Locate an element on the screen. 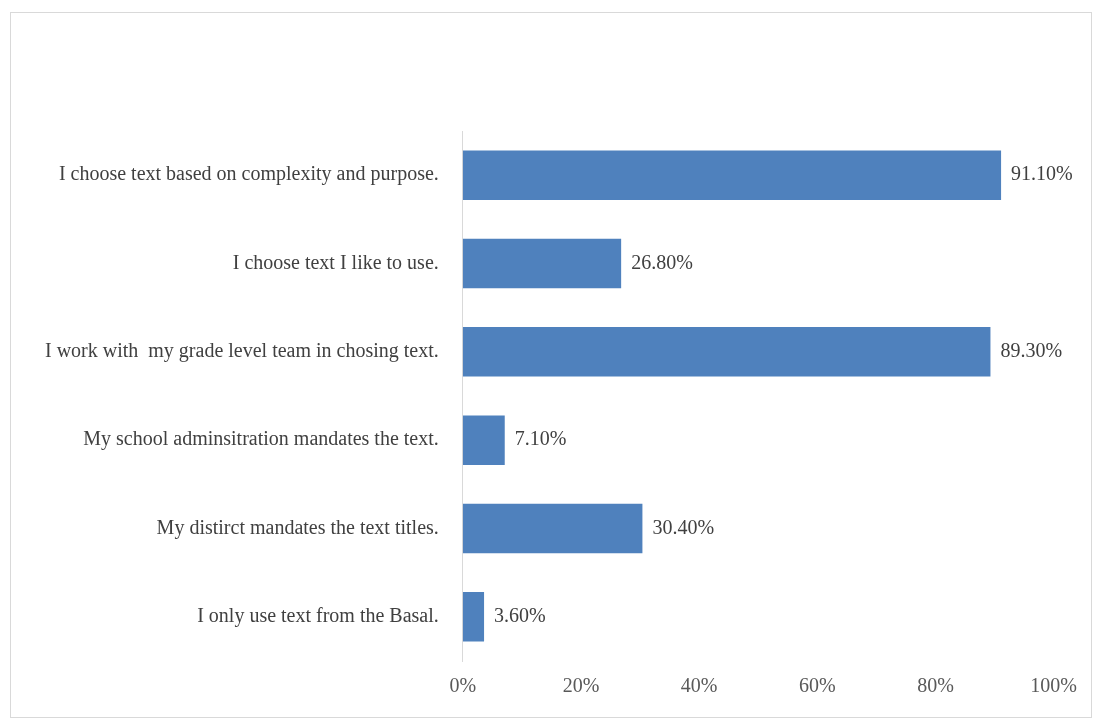 Image resolution: width=1093 pixels, height=719 pixels. data-label: 7.10% is located at coordinates (540, 438).